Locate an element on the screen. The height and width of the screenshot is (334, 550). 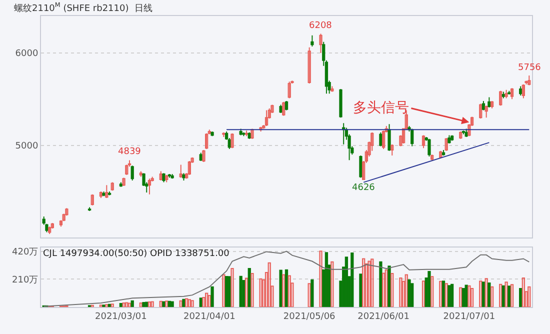
y-tick-label: 5000 is located at coordinates (26, 147).